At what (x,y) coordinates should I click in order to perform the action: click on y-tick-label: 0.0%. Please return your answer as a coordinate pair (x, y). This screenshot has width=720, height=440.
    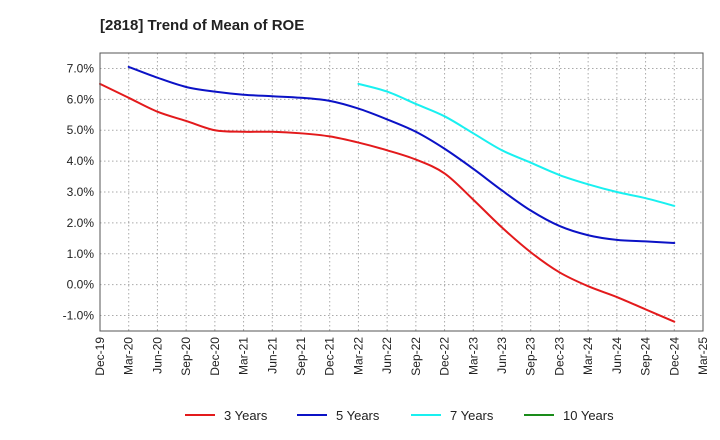
    Looking at the image, I should click on (81, 285).